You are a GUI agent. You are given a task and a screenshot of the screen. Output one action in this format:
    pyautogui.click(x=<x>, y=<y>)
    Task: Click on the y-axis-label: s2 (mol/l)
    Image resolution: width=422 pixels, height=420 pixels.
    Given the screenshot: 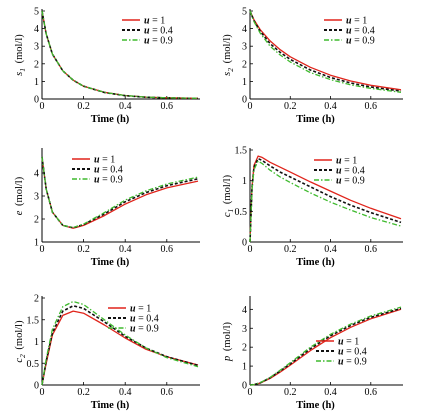 What is the action you would take?
    pyautogui.click(x=228, y=55)
    